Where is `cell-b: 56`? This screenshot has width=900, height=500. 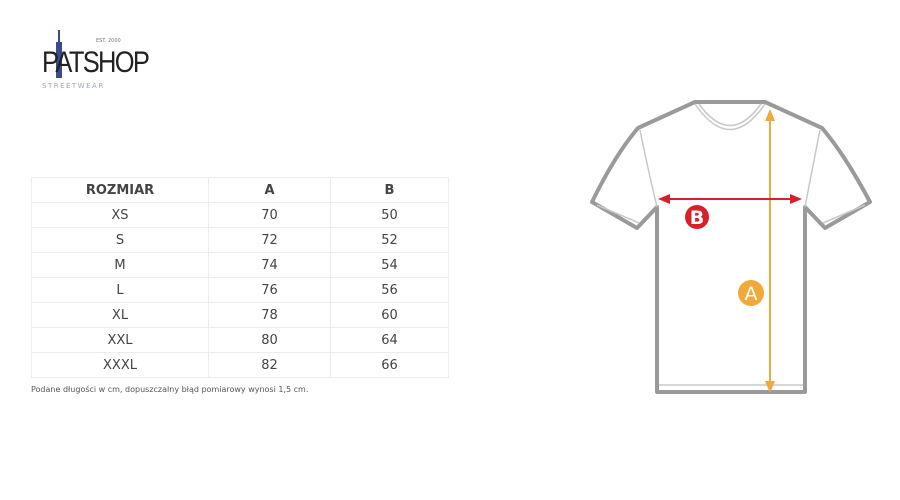
cell-b: 56 is located at coordinates (389, 290).